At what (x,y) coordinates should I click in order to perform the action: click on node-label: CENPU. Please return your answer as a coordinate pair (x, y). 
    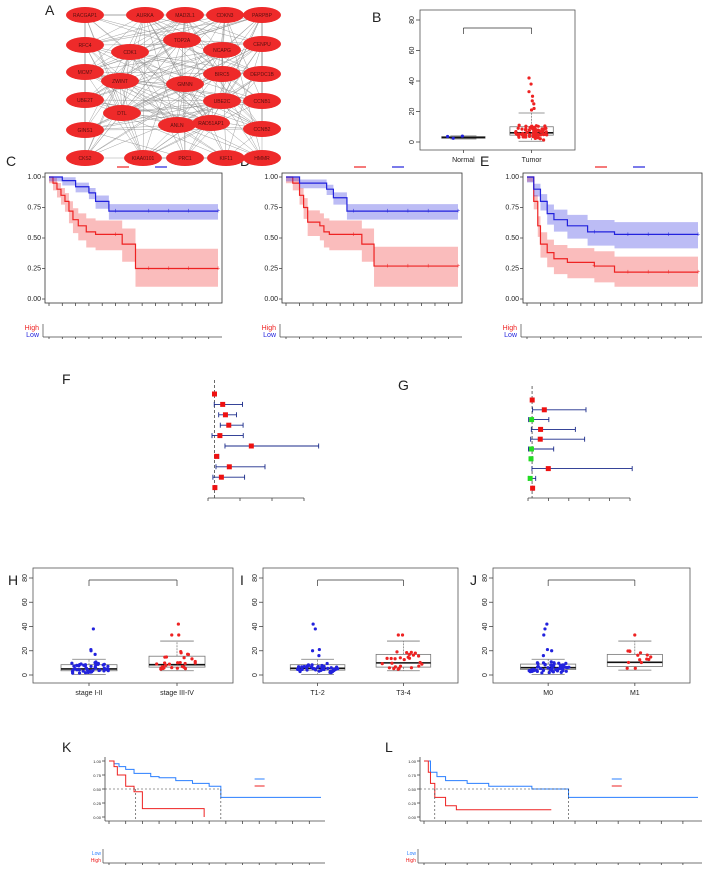
    Looking at the image, I should click on (262, 45).